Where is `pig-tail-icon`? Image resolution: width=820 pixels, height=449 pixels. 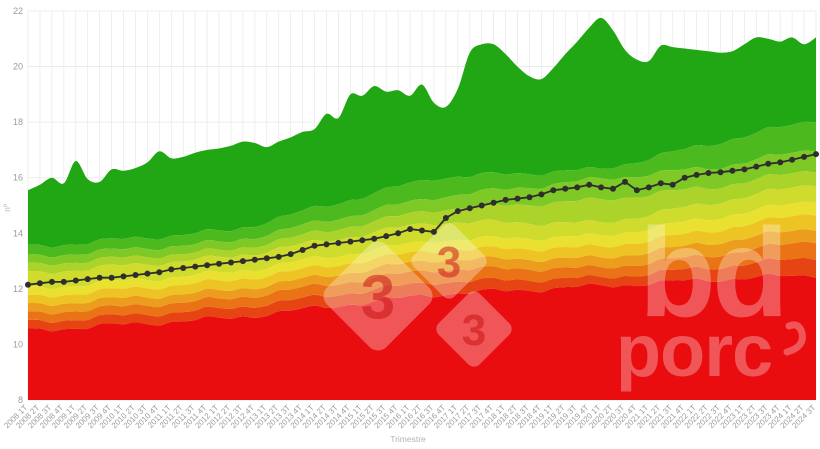
pig-tail-icon is located at coordinates (794, 338).